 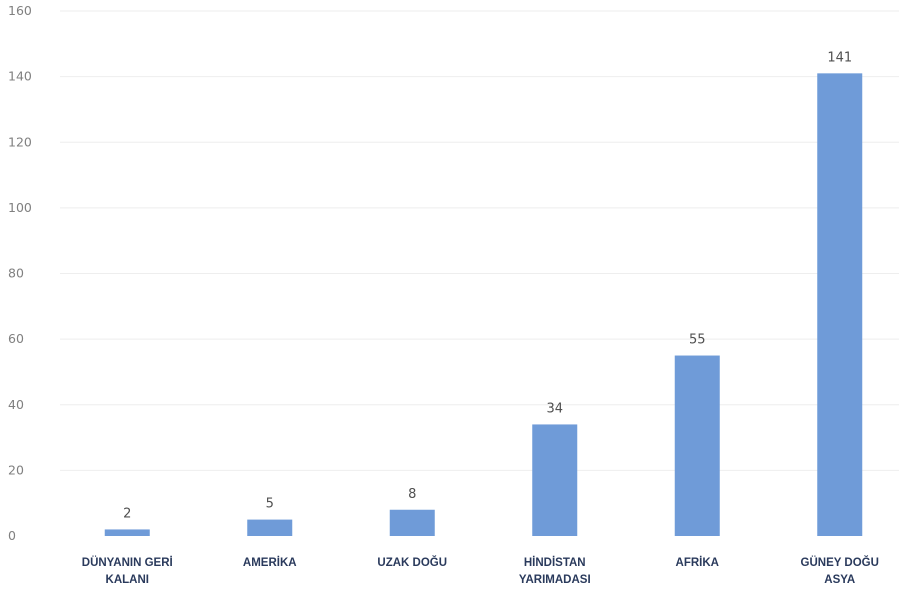 What do you see at coordinates (16, 404) in the screenshot?
I see `y-tick-label: 40` at bounding box center [16, 404].